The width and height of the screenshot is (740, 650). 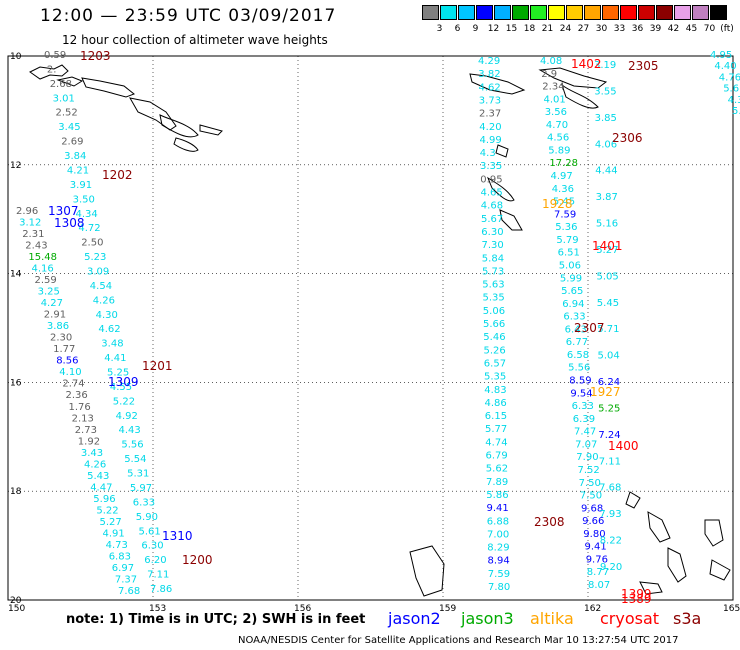 What do you see at coordinates (627, 138) in the screenshot?
I see `pass-id: 2306` at bounding box center [627, 138].